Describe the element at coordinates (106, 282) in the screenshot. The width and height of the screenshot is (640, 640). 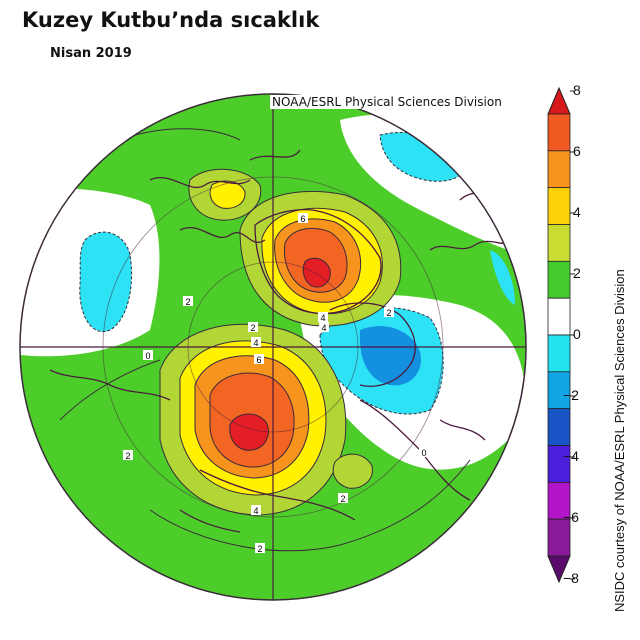
I see `cold-anomaly-west` at that location.